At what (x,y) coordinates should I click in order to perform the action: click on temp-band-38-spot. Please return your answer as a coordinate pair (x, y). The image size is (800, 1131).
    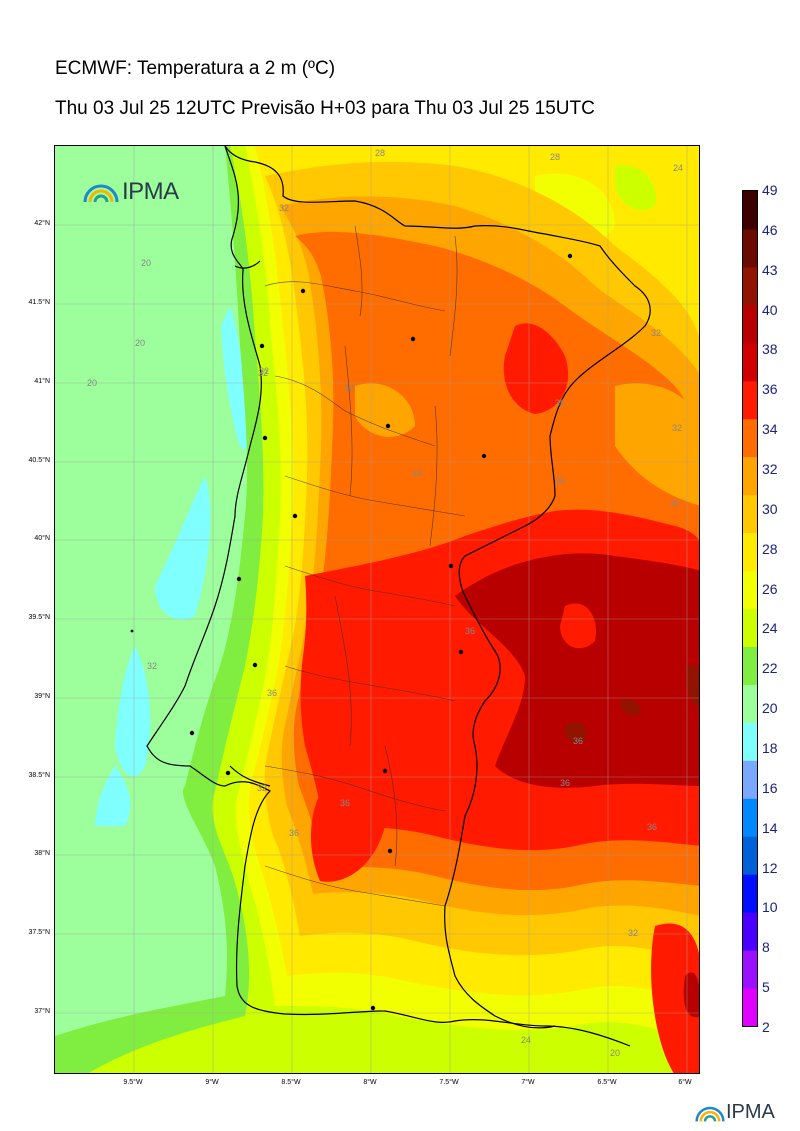
    Looking at the image, I should click on (578, 626).